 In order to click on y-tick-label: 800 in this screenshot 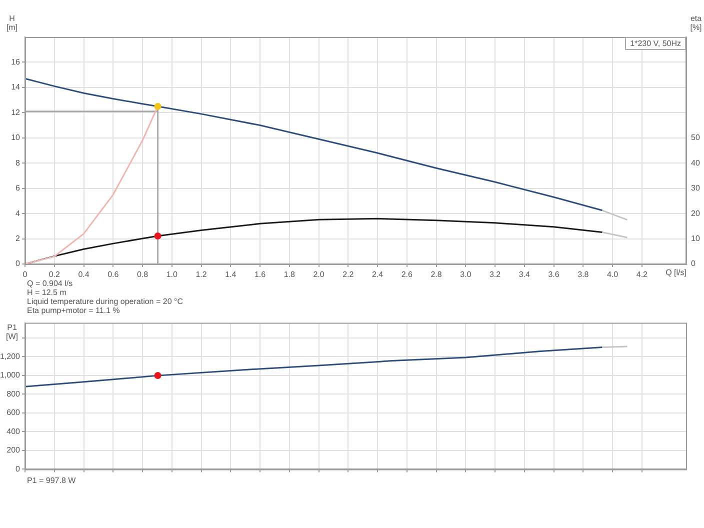, I will do `click(13, 393)`.